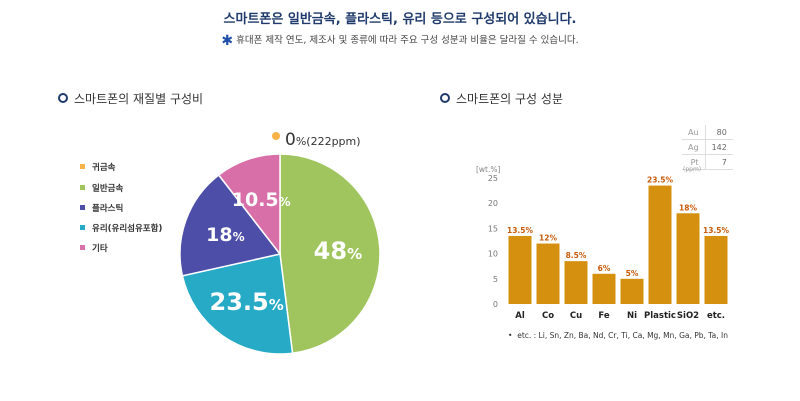 The image size is (800, 401). What do you see at coordinates (548, 316) in the screenshot?
I see `x-tick-label: Co` at bounding box center [548, 316].